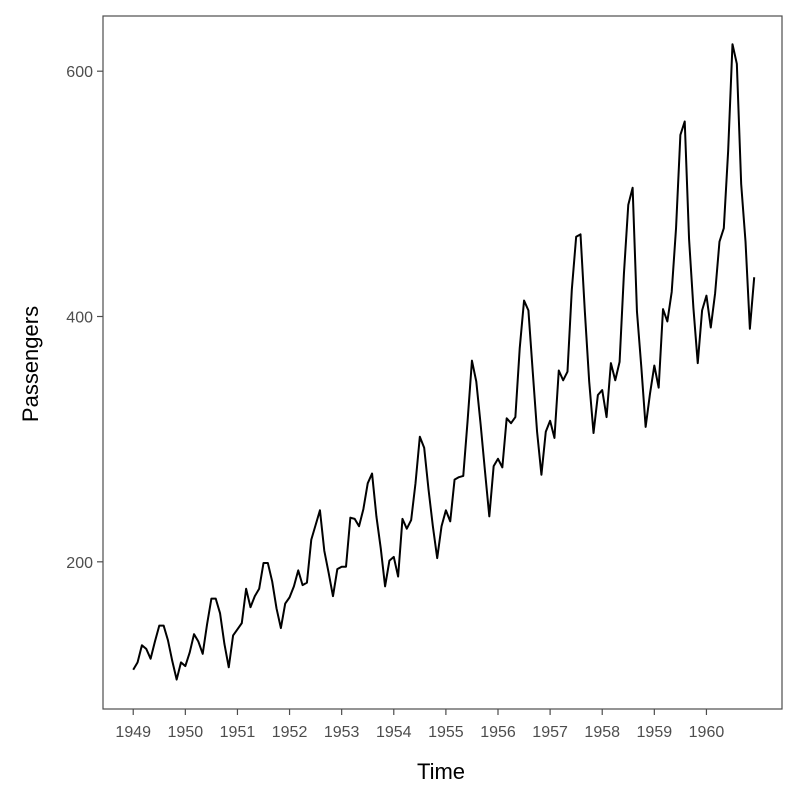  Describe the element at coordinates (79, 72) in the screenshot. I see `y-tick-label: 600` at that location.